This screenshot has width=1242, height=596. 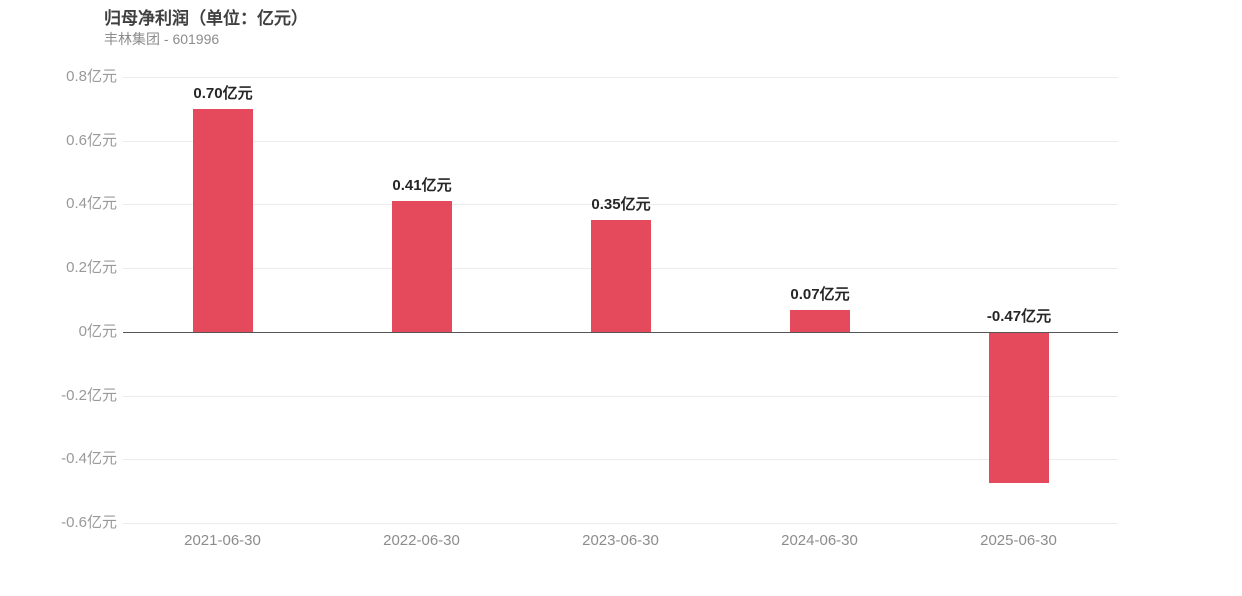 What do you see at coordinates (1019, 316) in the screenshot?
I see `bar-value-label: -0.47亿元` at bounding box center [1019, 316].